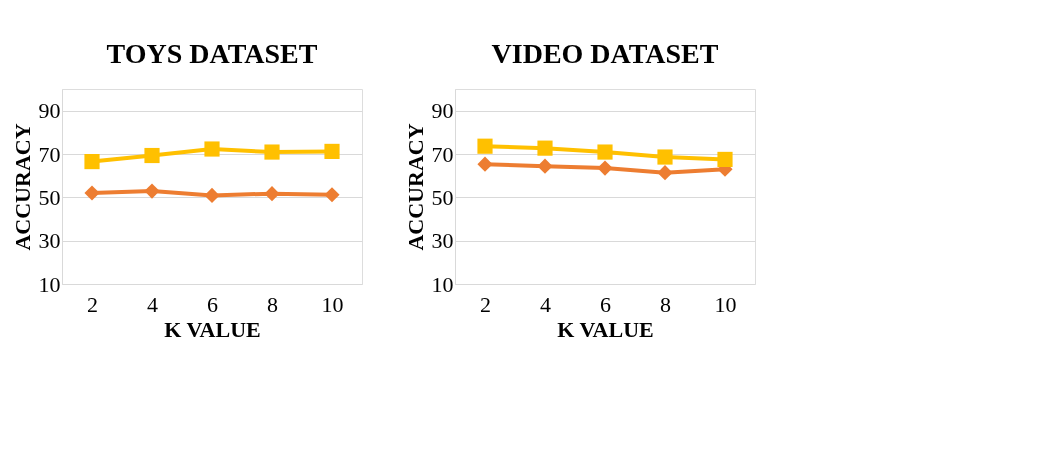 The width and height of the screenshot is (1039, 465). What do you see at coordinates (605, 53) in the screenshot?
I see `chart-title: VIDEO DATASET` at bounding box center [605, 53].